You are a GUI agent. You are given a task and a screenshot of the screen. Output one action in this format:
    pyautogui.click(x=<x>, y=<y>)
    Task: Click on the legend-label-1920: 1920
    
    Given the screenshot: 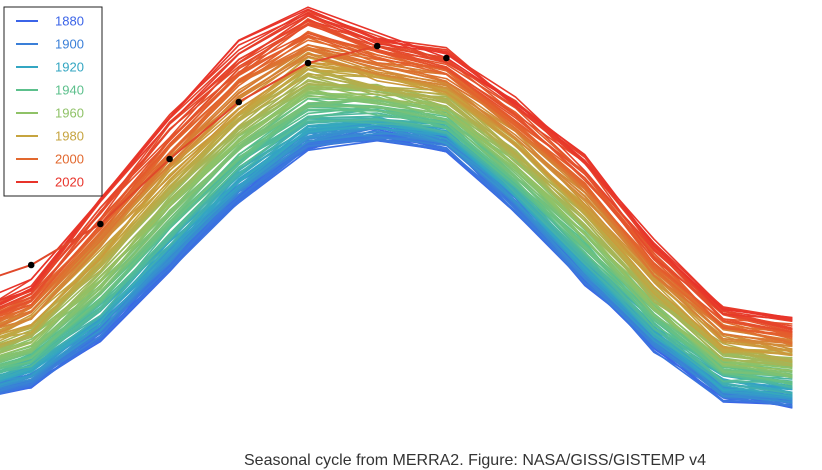 What is the action you would take?
    pyautogui.click(x=69, y=67)
    